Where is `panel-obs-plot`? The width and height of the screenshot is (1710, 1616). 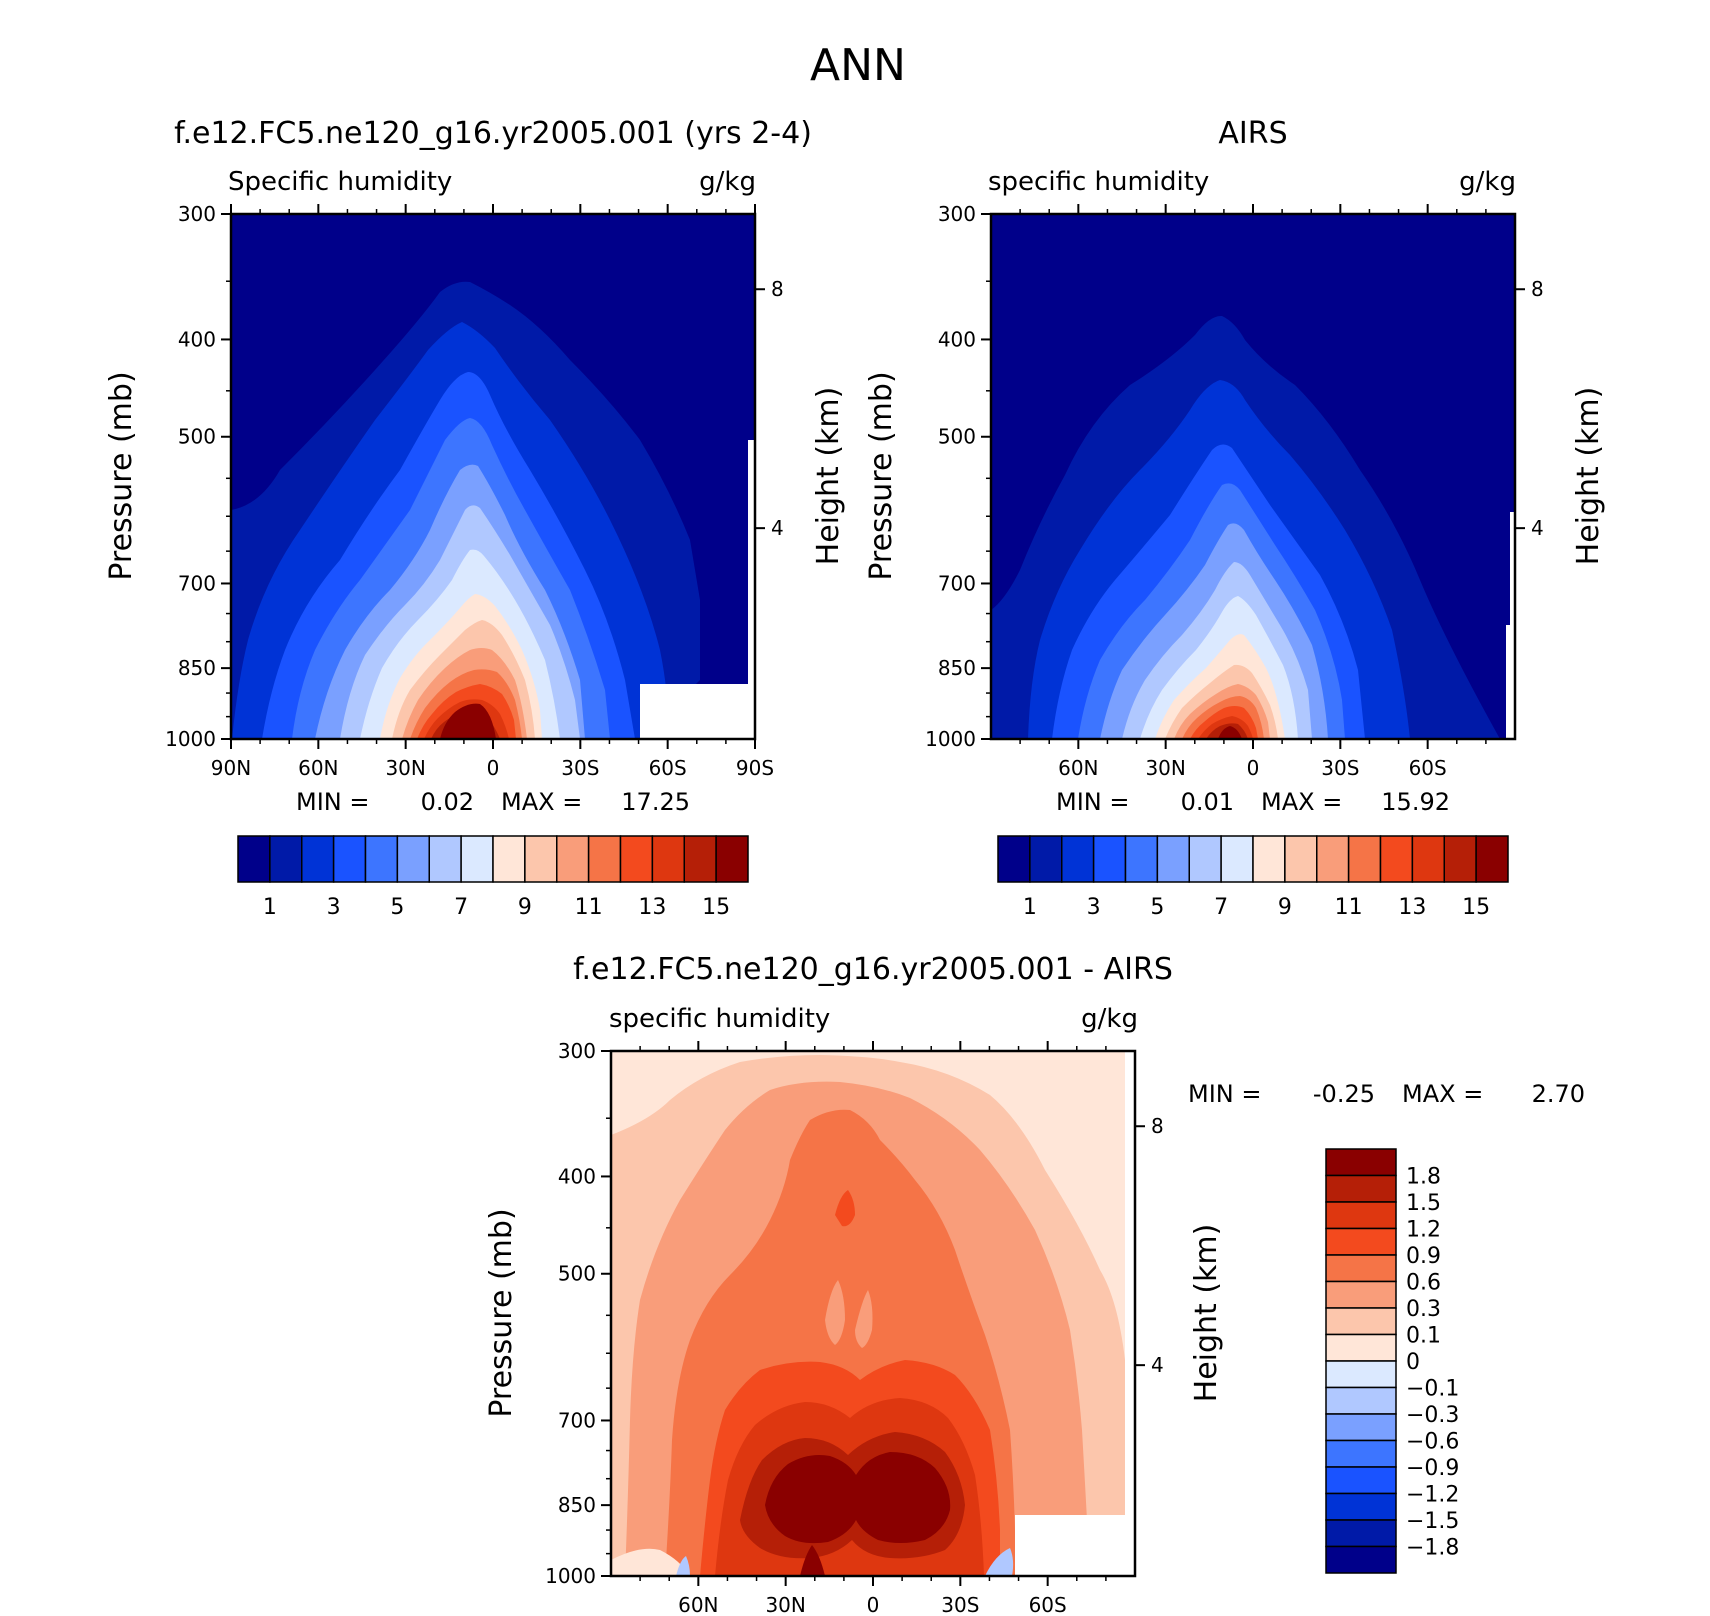 panel-obs-plot is located at coordinates (1253, 476).